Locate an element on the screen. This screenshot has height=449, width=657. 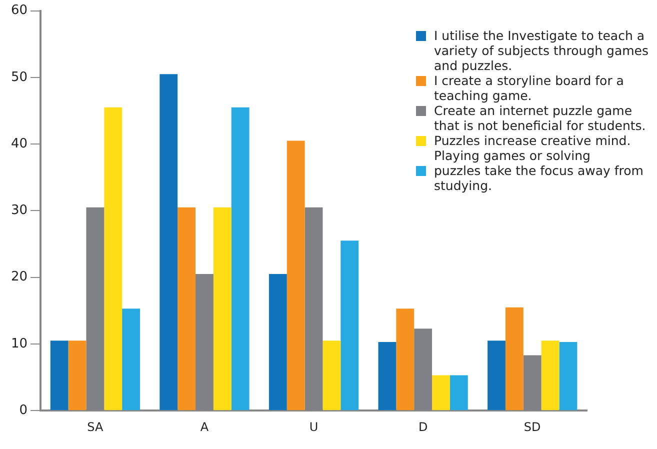
y-tick-label: 20 is located at coordinates (19, 277).